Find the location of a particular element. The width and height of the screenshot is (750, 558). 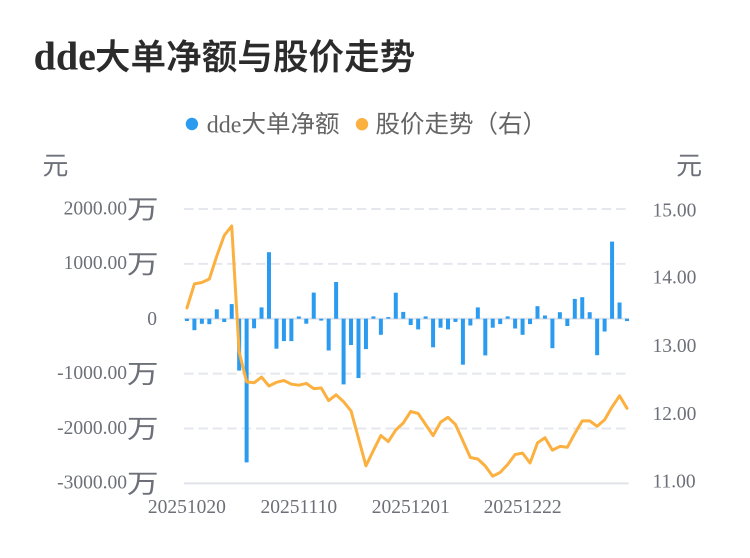

svg-text: 15.00 is located at coordinates (675, 211).